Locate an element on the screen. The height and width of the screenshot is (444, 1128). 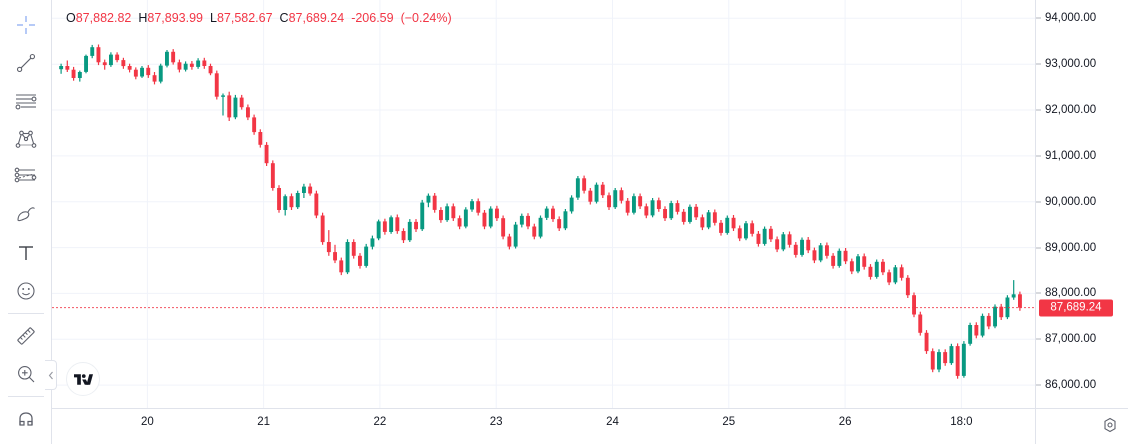
text-tool is located at coordinates (26, 253).